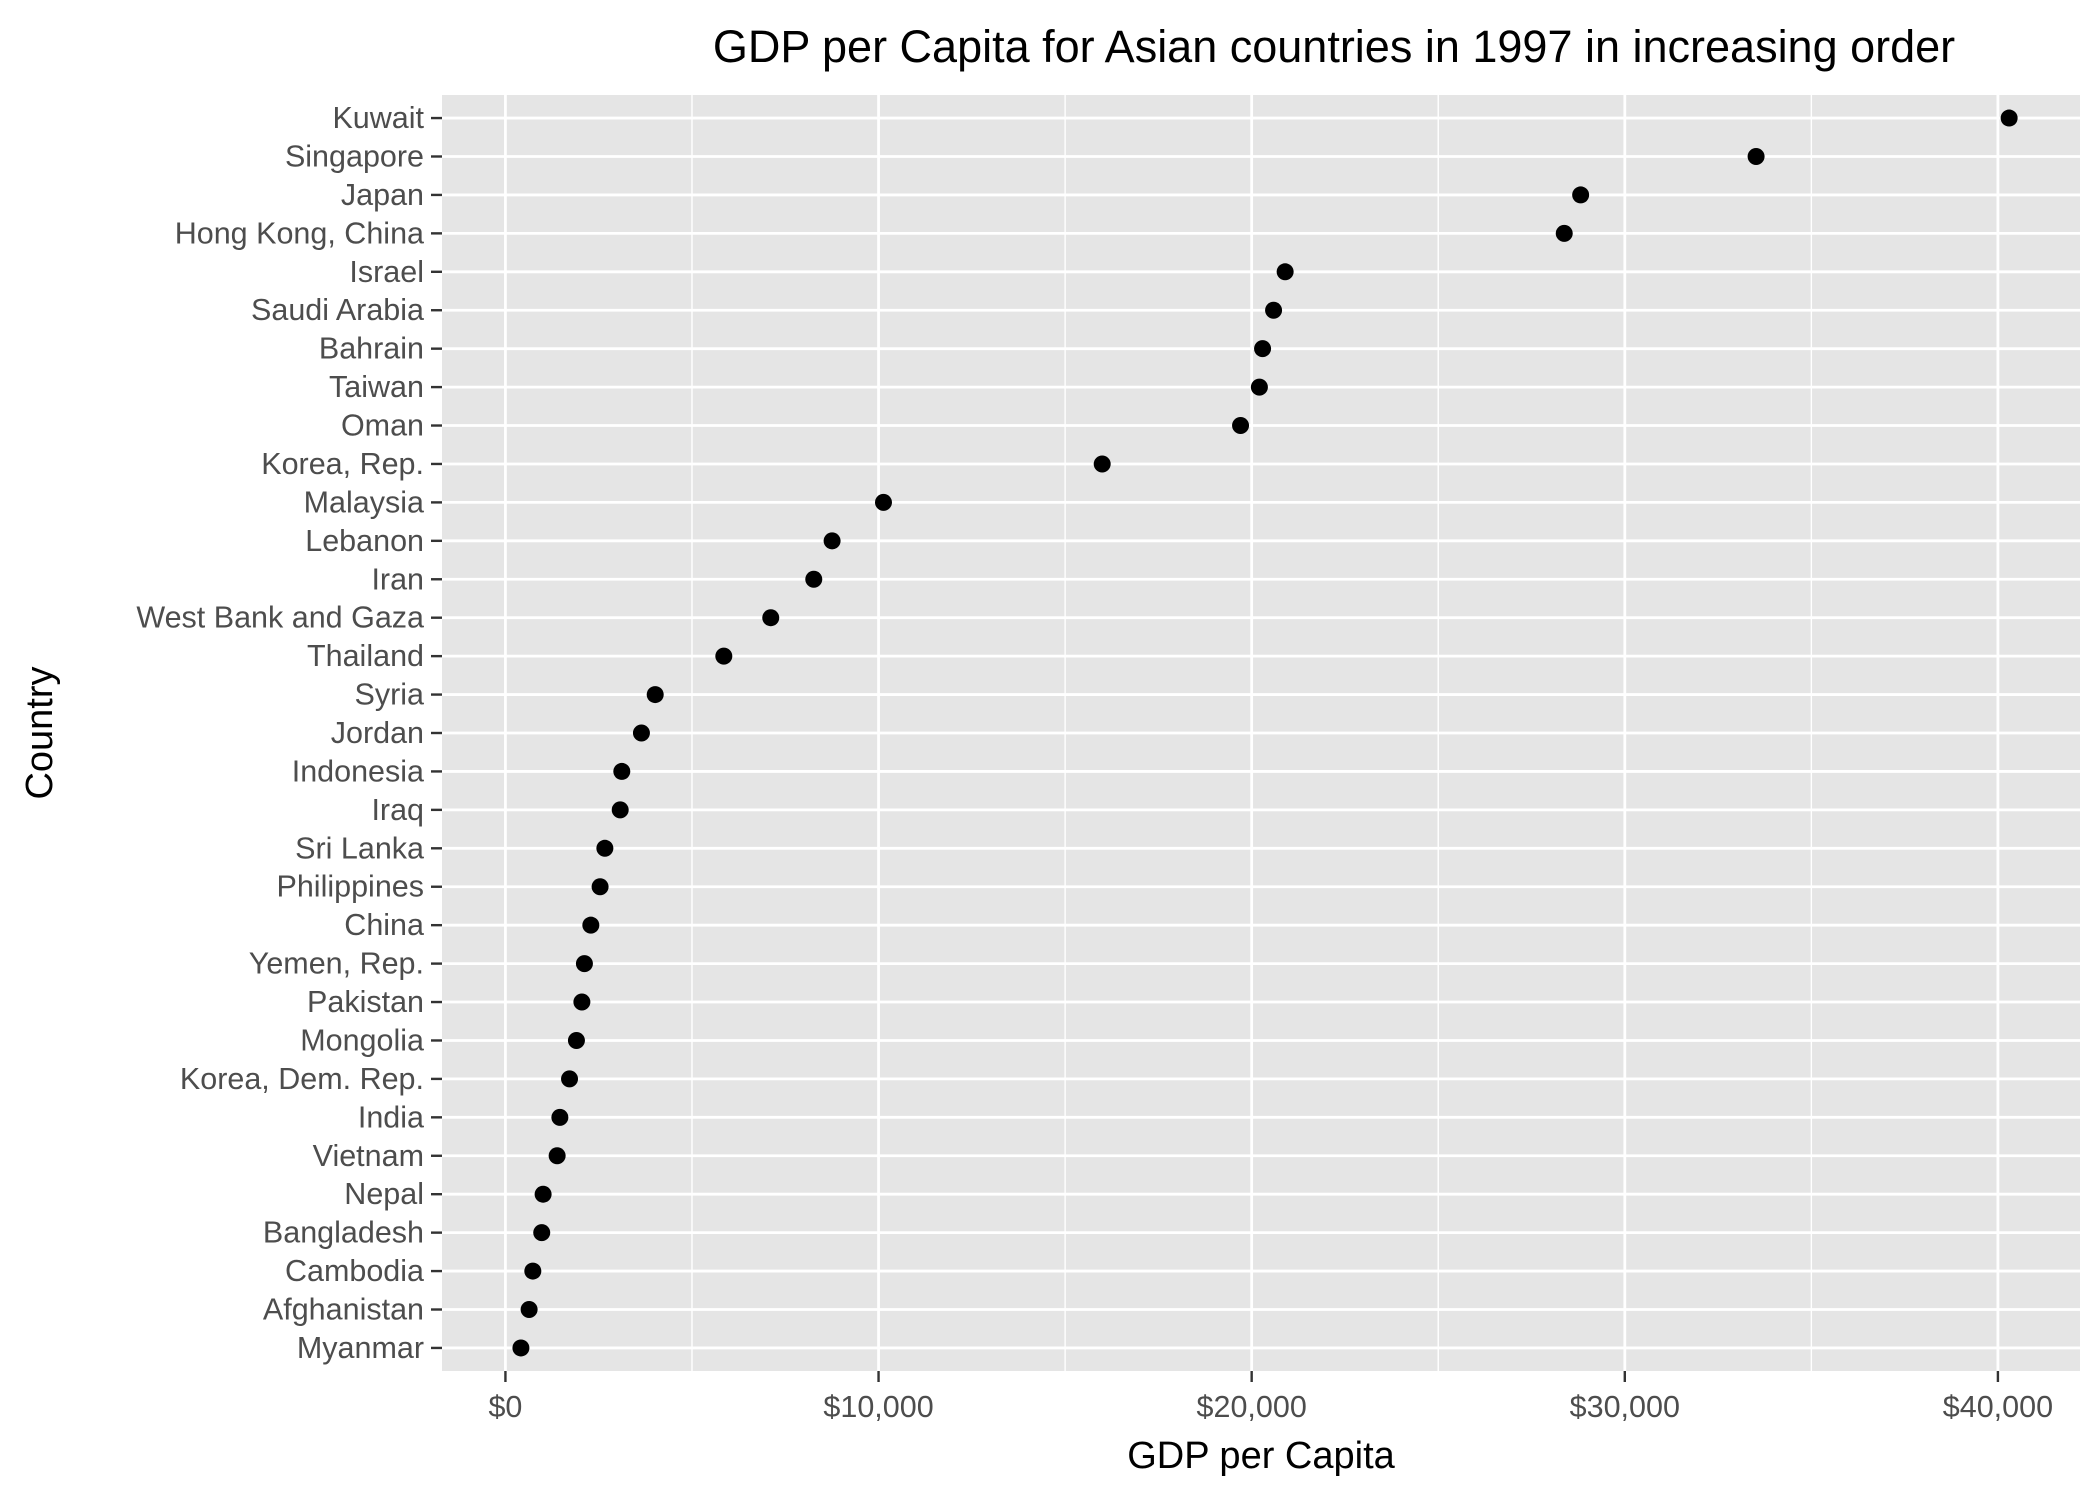 The image size is (2099, 1499). Describe the element at coordinates (299, 233) in the screenshot. I see `y-tick-label: Hong Kong, China` at that location.